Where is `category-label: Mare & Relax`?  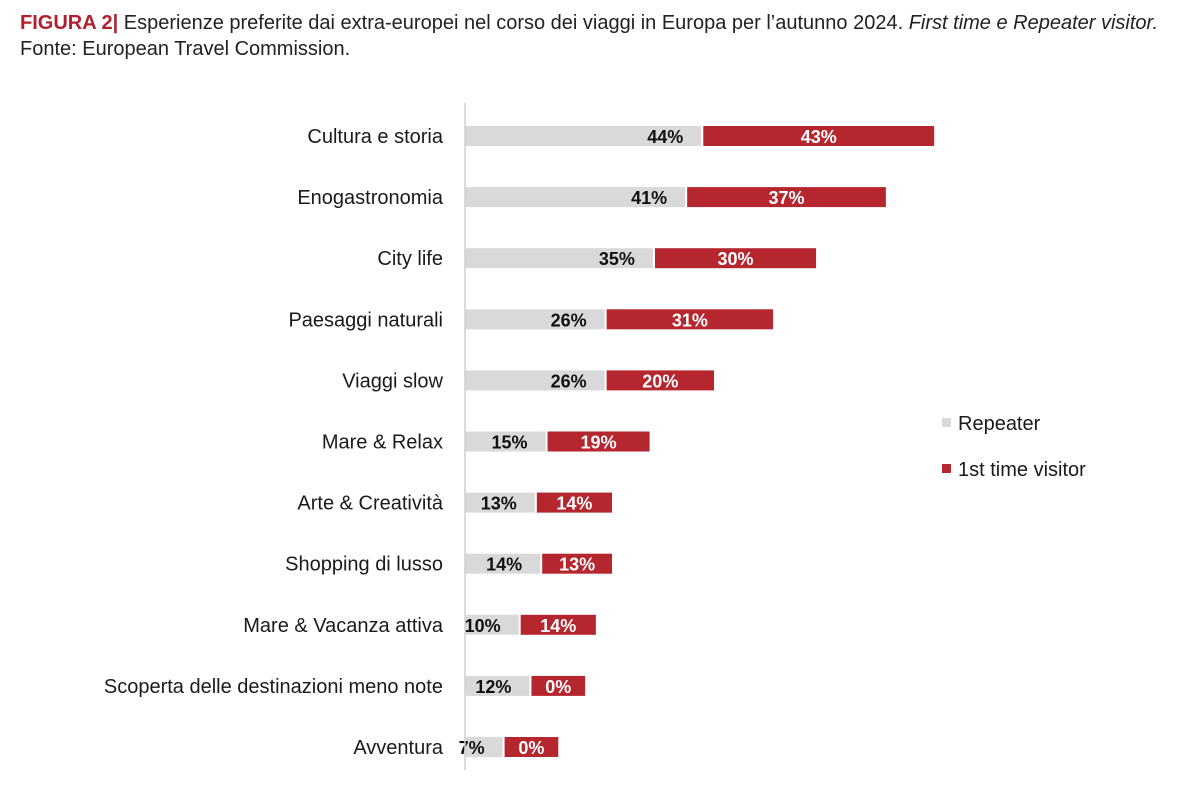
category-label: Mare & Relax is located at coordinates (382, 443).